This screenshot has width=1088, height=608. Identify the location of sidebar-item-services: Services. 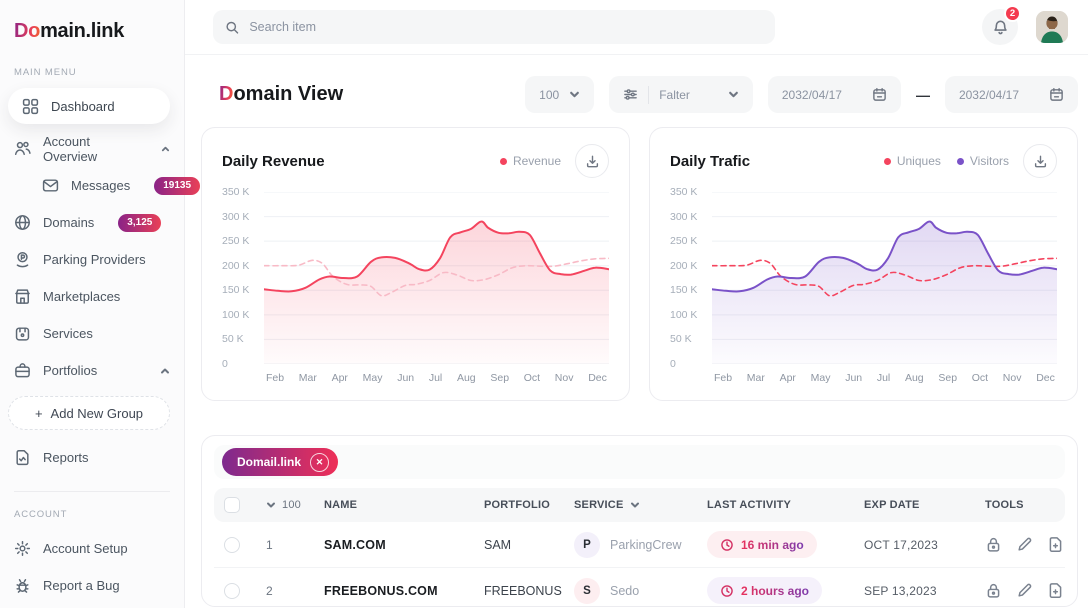
(92, 333).